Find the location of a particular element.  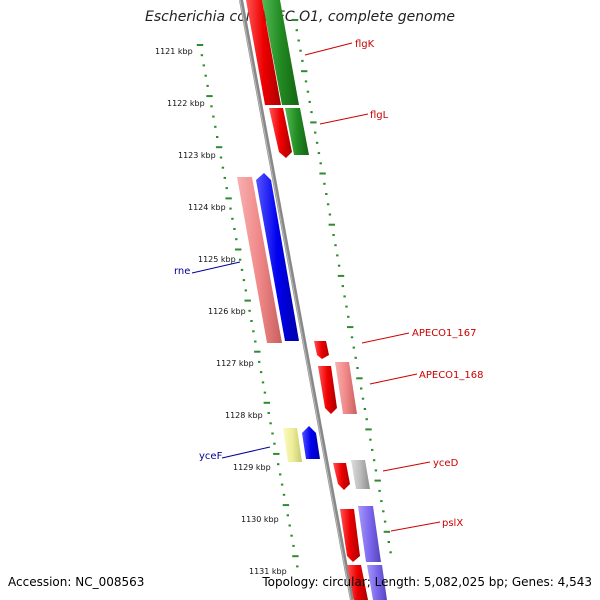

scale-label-1121: 1121 kbp is located at coordinates (174, 51).